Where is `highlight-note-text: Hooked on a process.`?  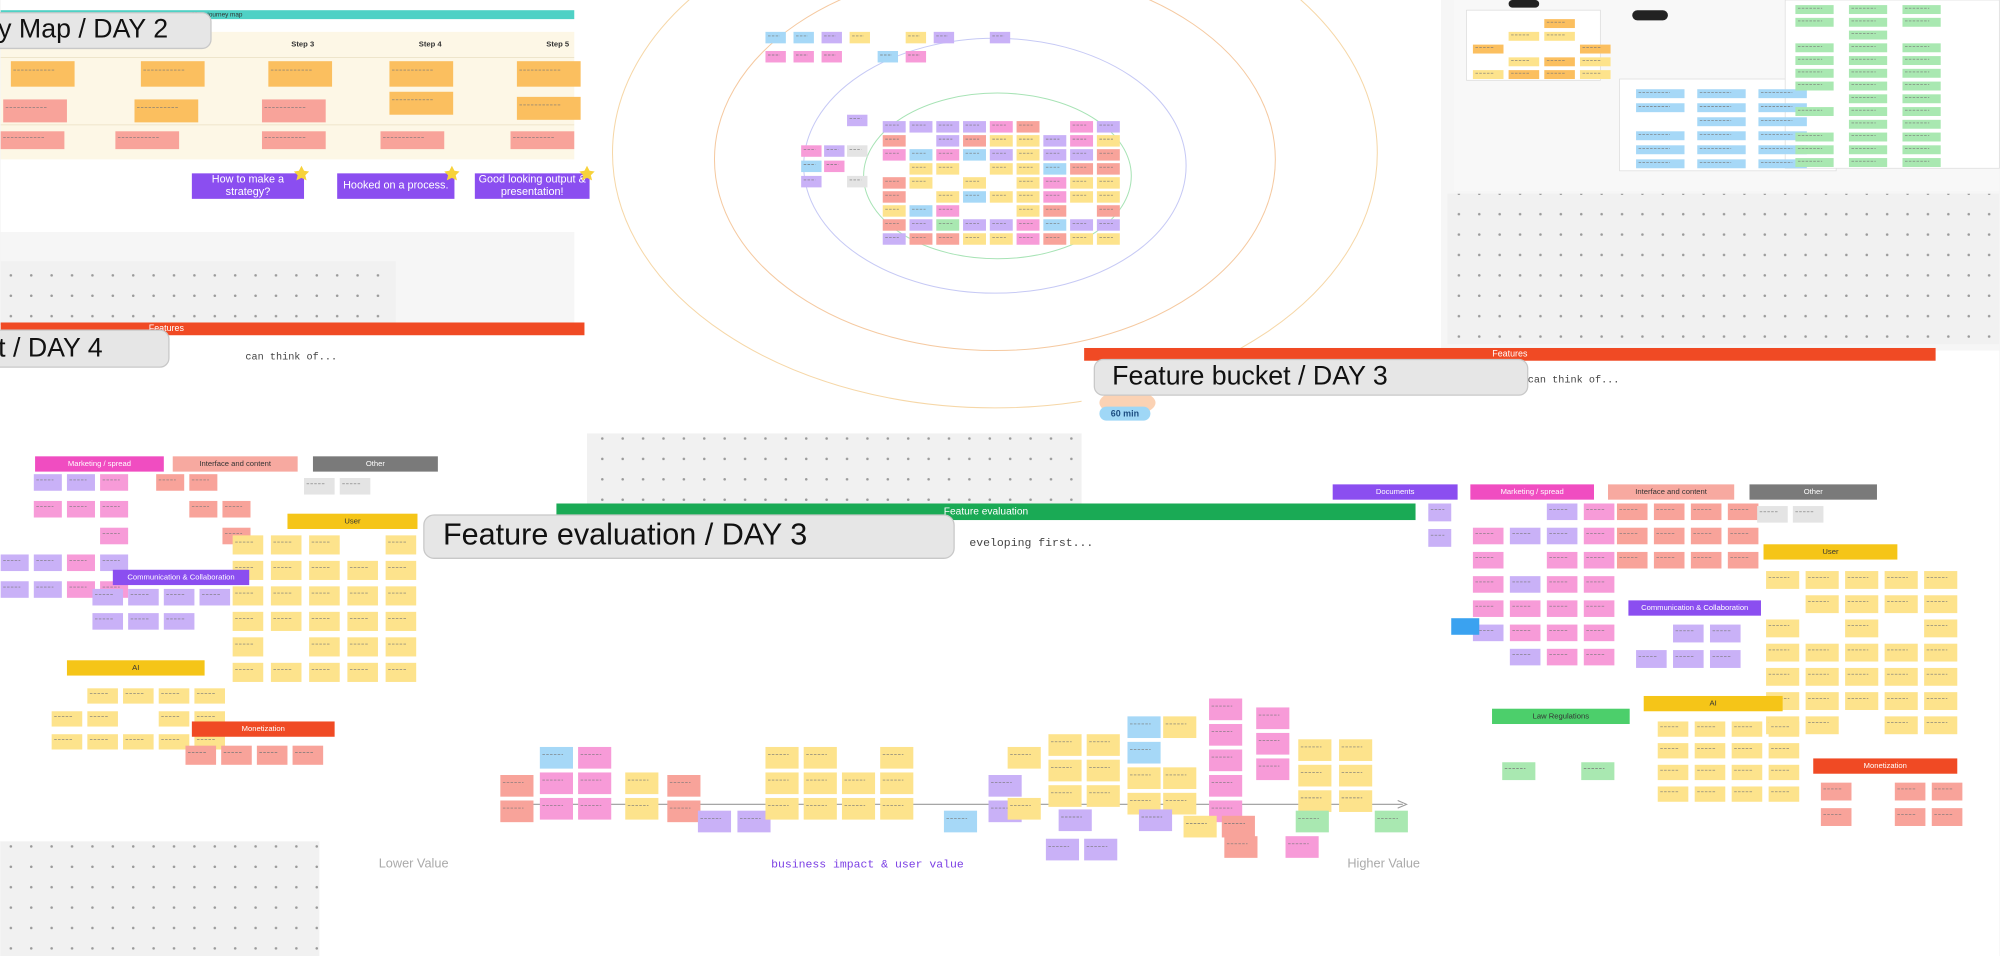
highlight-note-text: Hooked on a process. is located at coordinates (395, 185).